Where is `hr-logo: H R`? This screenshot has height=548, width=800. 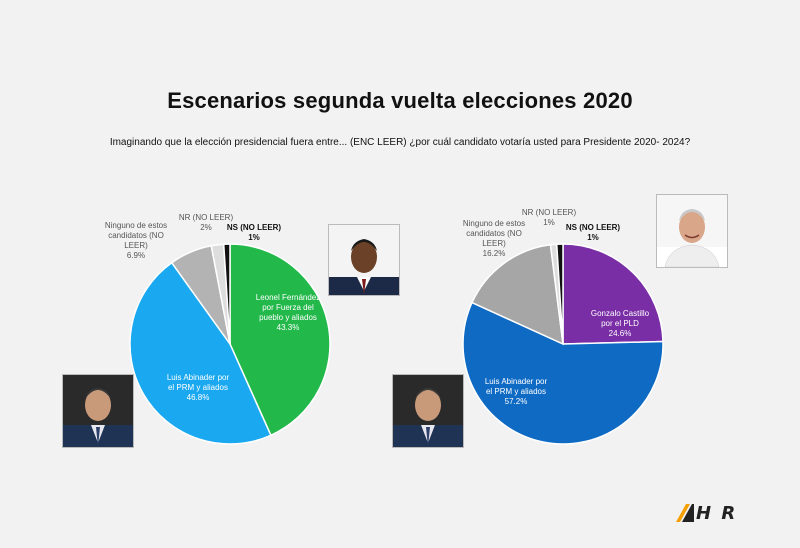 hr-logo: H R is located at coordinates (706, 513).